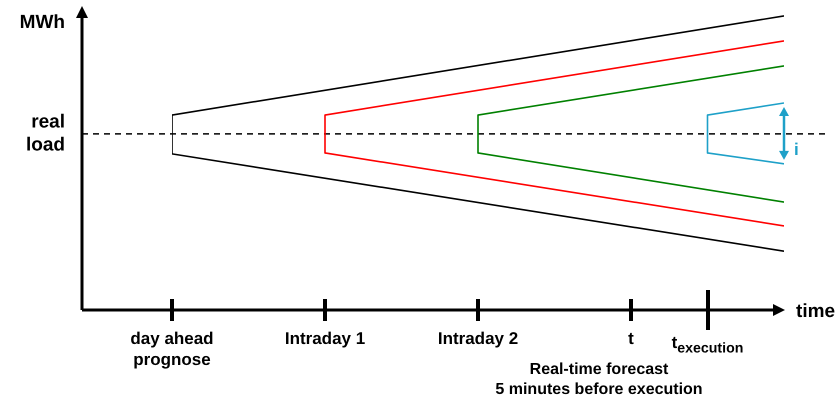  Describe the element at coordinates (45, 134) in the screenshot. I see `ref-line-label: real load` at that location.